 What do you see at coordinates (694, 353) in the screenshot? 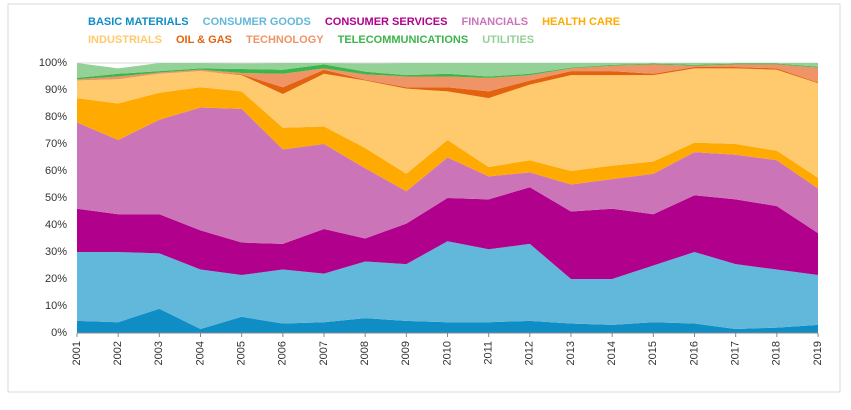
I see `x-tick-label: 2016` at bounding box center [694, 353].